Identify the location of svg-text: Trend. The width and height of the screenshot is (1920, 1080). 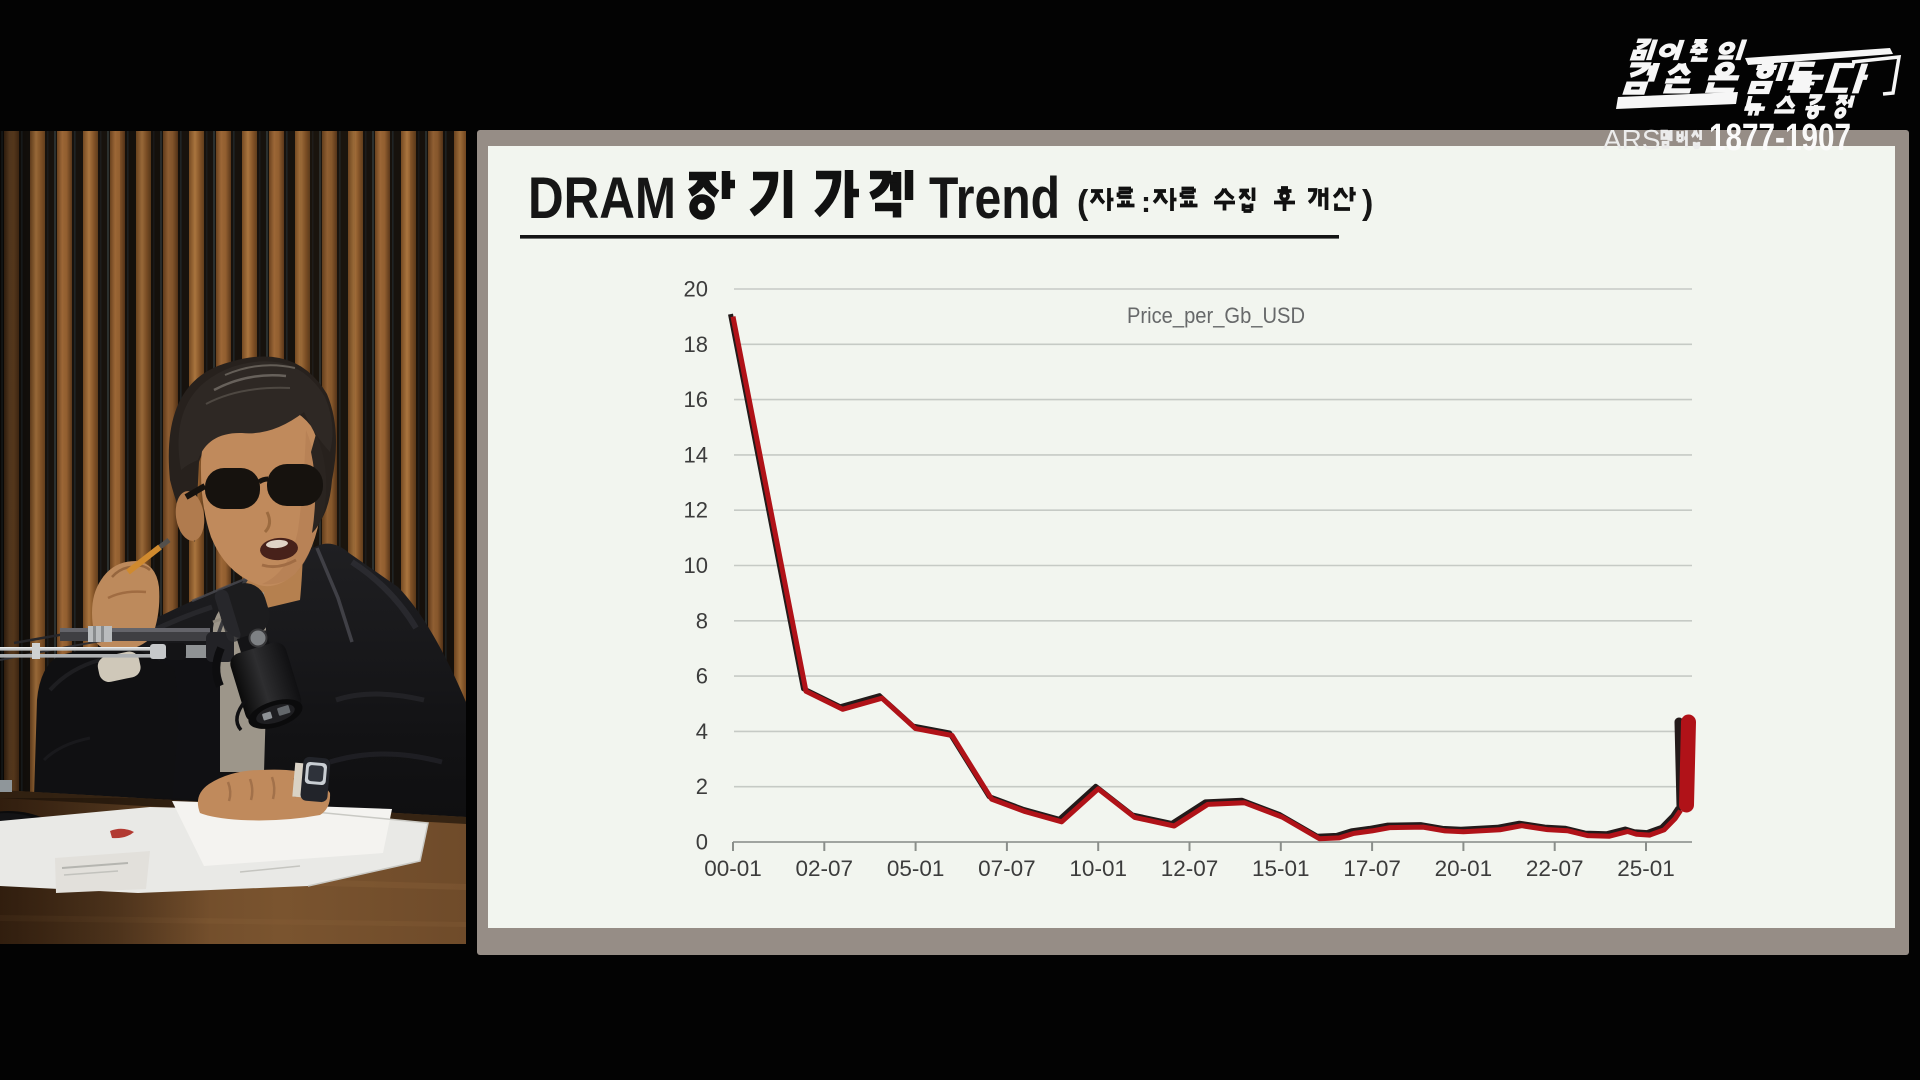
(994, 198).